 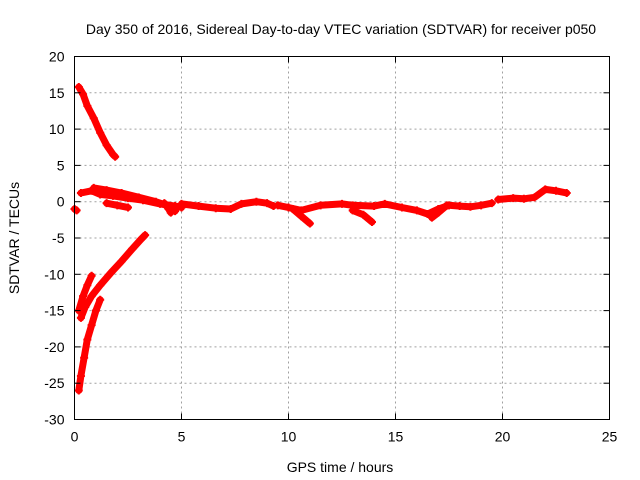 I want to click on series-near-zero-dip, so click(x=117, y=205).